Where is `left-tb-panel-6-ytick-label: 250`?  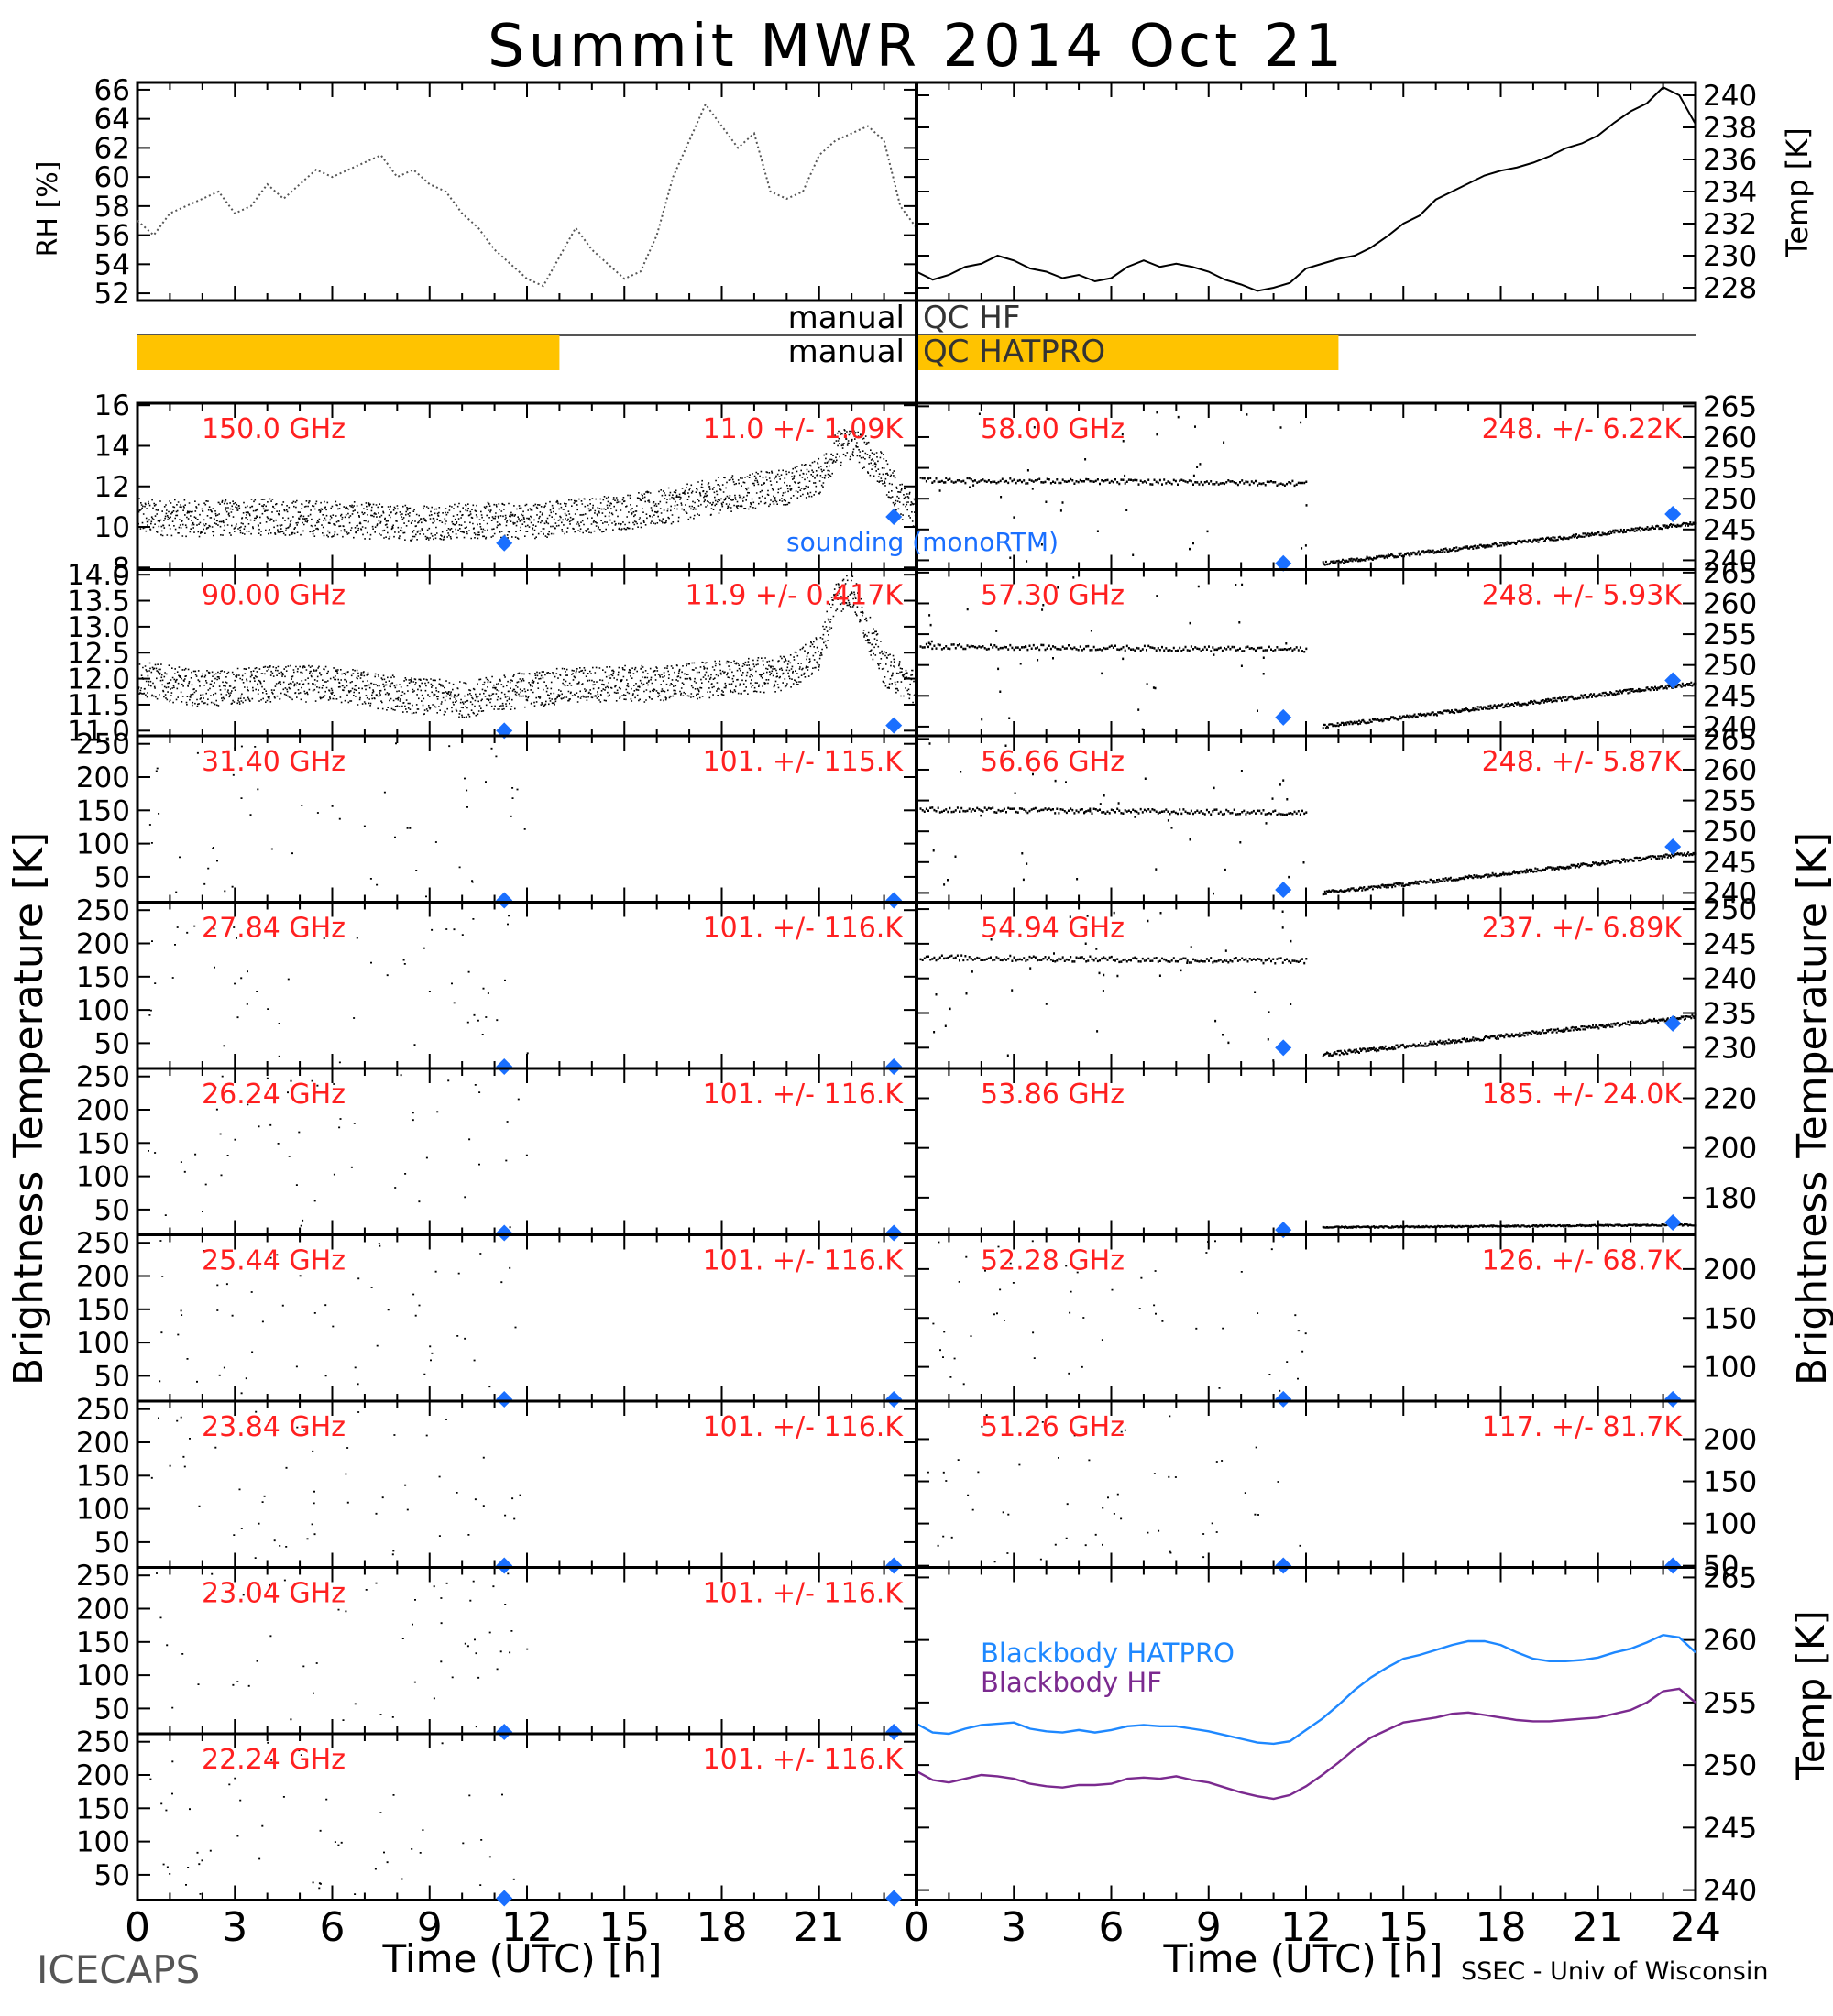
left-tb-panel-6-ytick-label: 250 is located at coordinates (103, 1410).